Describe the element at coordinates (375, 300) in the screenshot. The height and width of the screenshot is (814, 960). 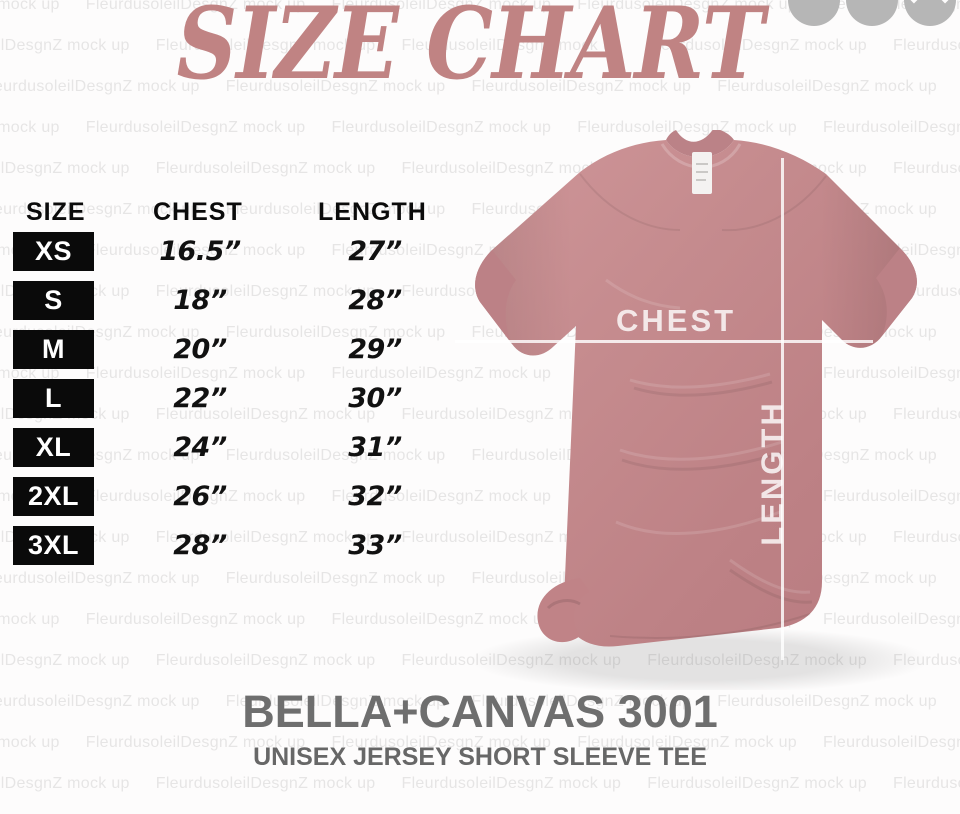
I see `length-value: 28”` at that location.